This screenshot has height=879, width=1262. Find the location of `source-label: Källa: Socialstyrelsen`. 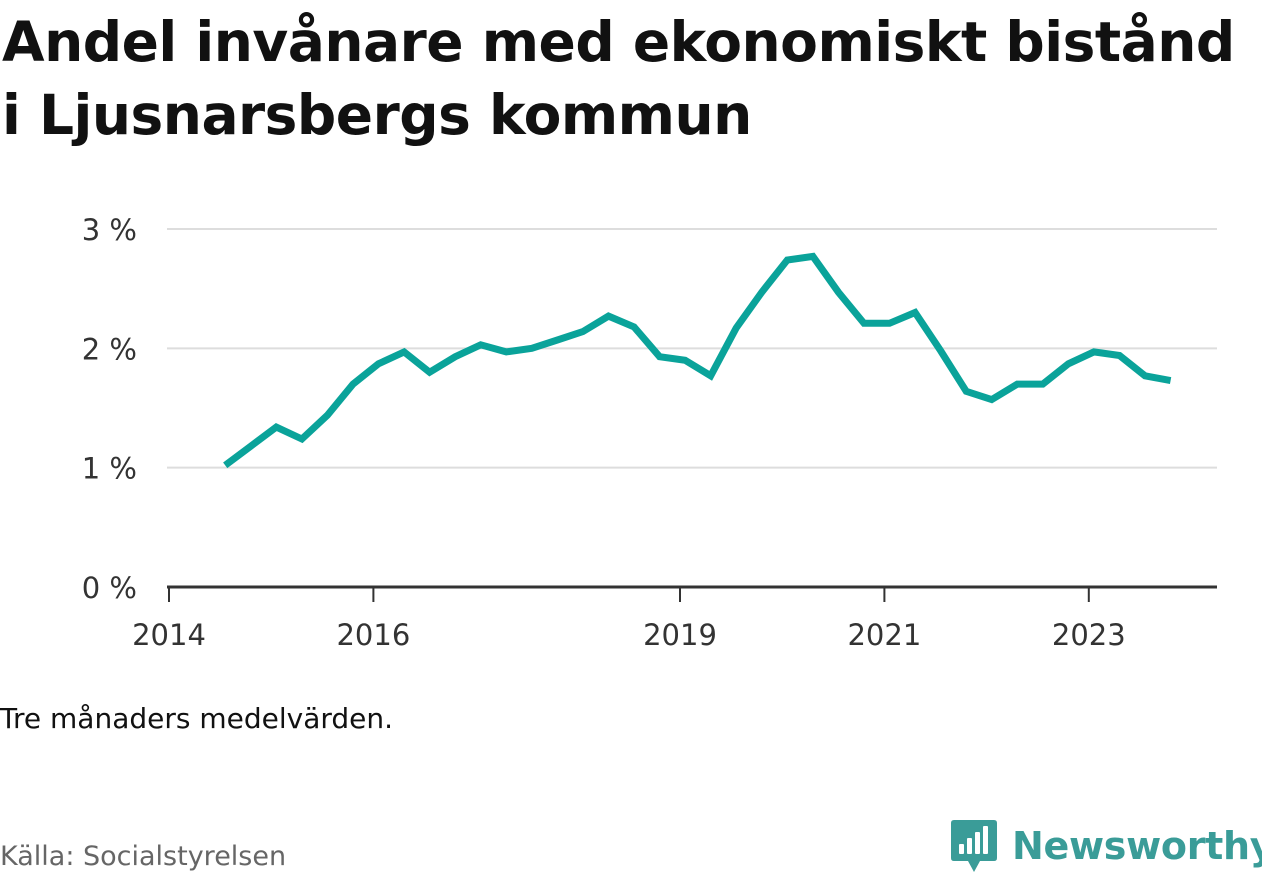

source-label: Källa: Socialstyrelsen is located at coordinates (143, 856).